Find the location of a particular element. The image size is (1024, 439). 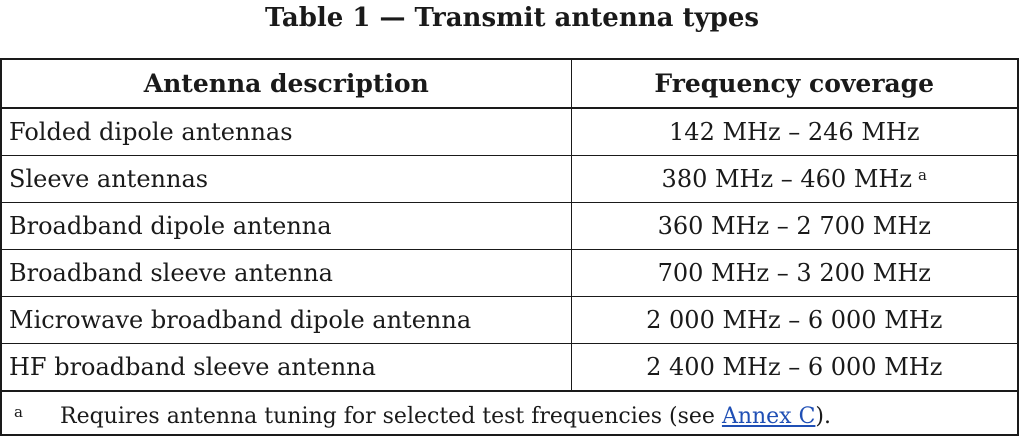

frequency-coverage-cell: 142 MHz – 246 MHz is located at coordinates (794, 132).